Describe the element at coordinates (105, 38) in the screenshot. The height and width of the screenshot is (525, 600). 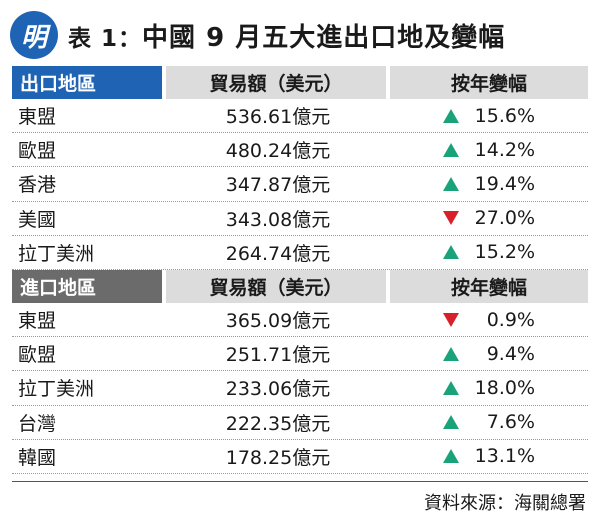
I see `title-prefix: 表 1：` at that location.